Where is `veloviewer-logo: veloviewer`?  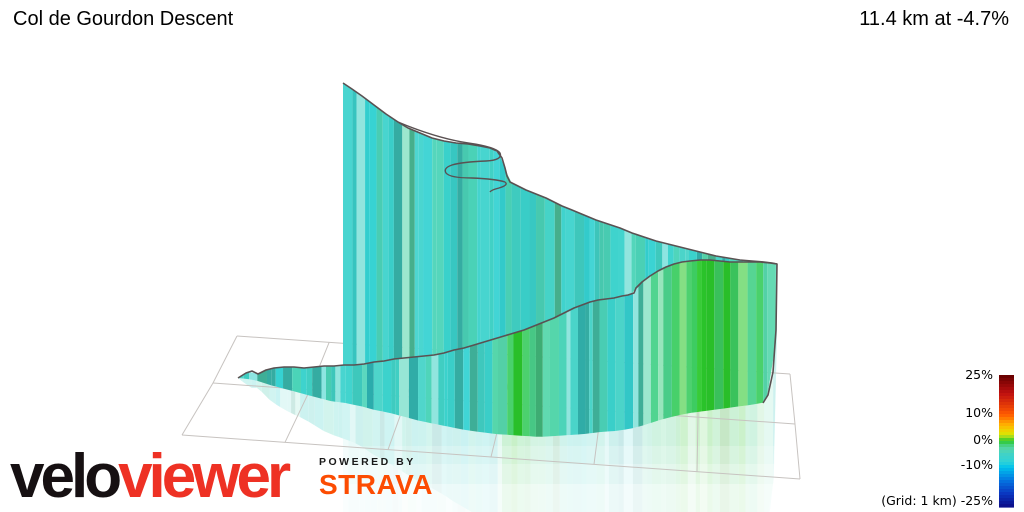
veloviewer-logo: veloviewer is located at coordinates (150, 477).